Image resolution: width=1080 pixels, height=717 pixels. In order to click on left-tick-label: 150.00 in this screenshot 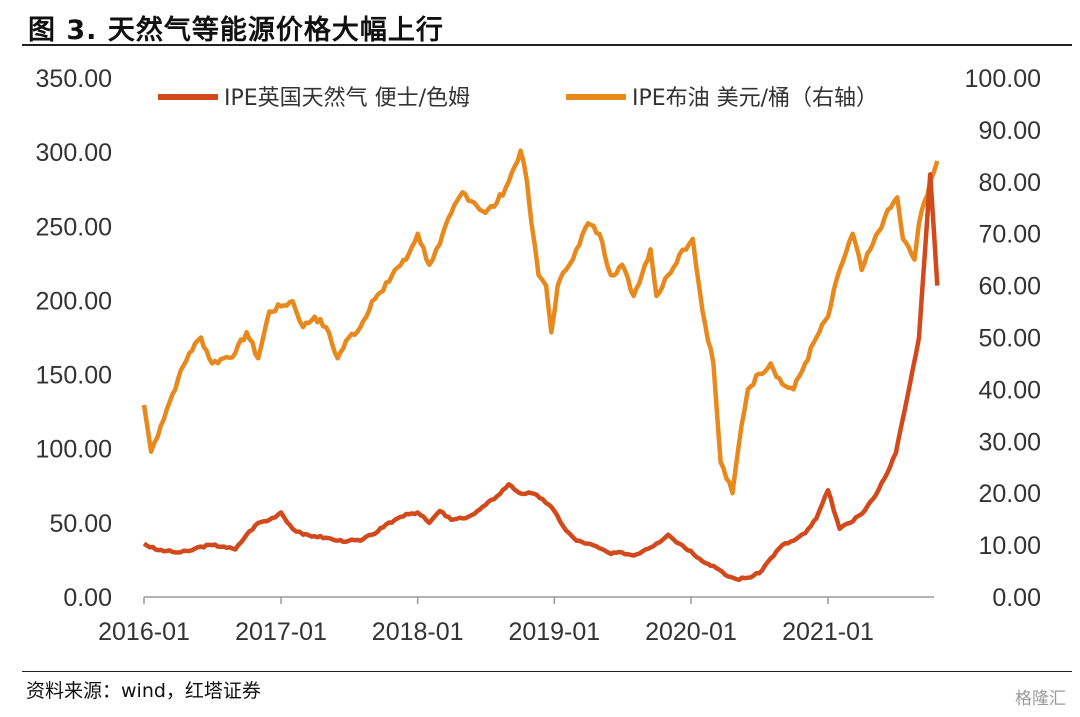, I will do `click(74, 376)`.